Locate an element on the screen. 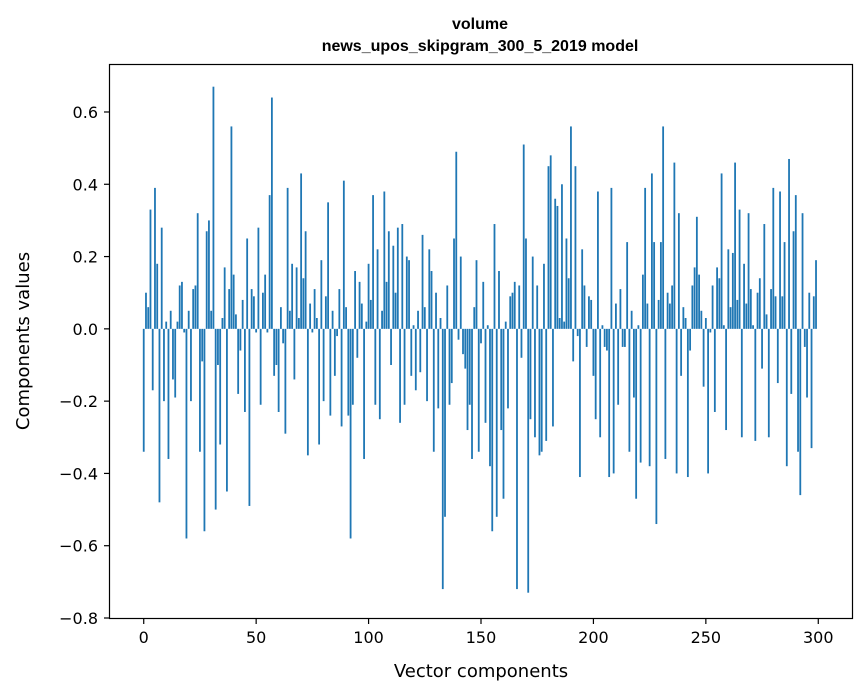 This screenshot has height=696, width=867. y-tick-label: −0.4 is located at coordinates (78, 473).